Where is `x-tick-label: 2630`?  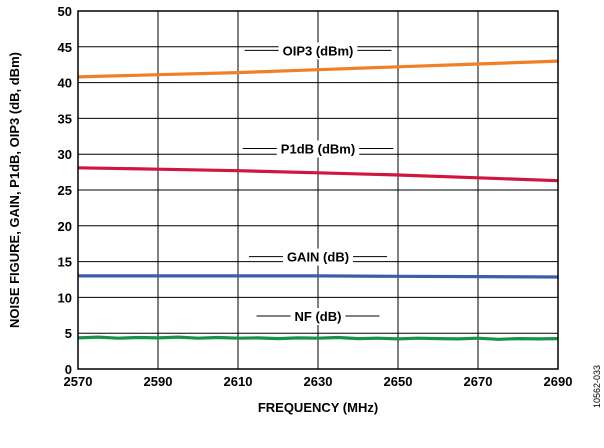
x-tick-label: 2630 is located at coordinates (318, 381).